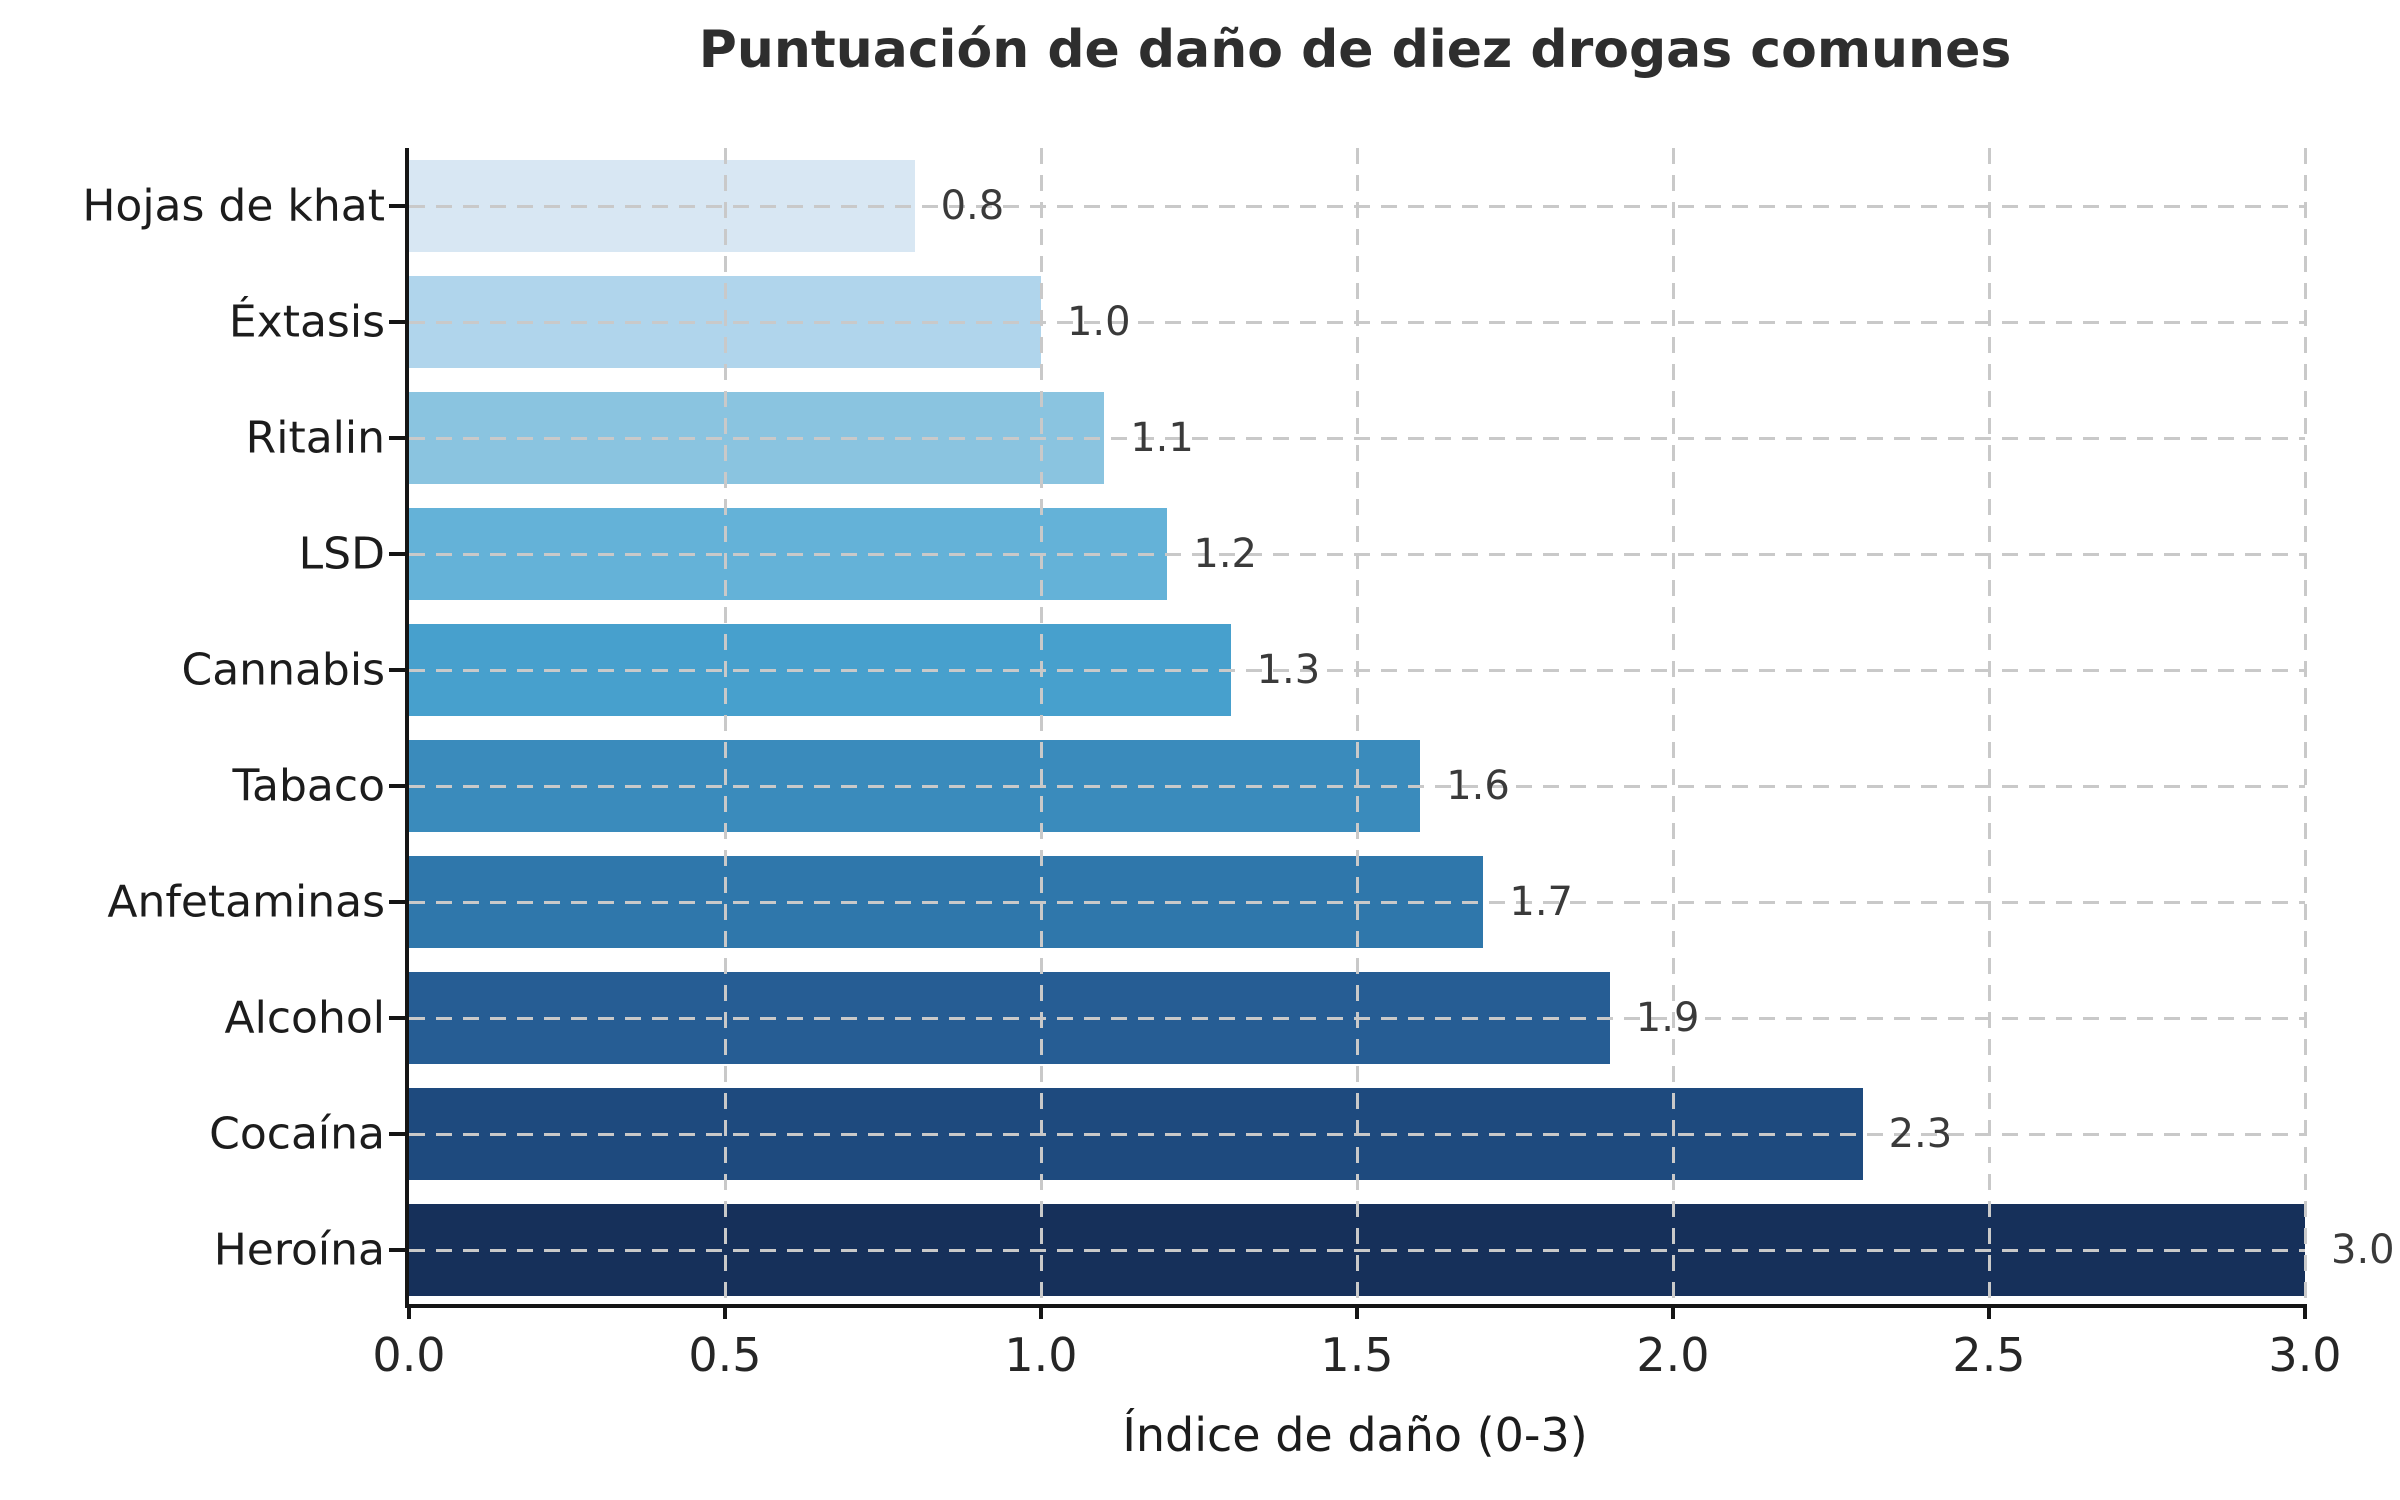 This screenshot has height=1500, width=2400. I want to click on bar-value-label: 3.0, so click(2363, 1250).